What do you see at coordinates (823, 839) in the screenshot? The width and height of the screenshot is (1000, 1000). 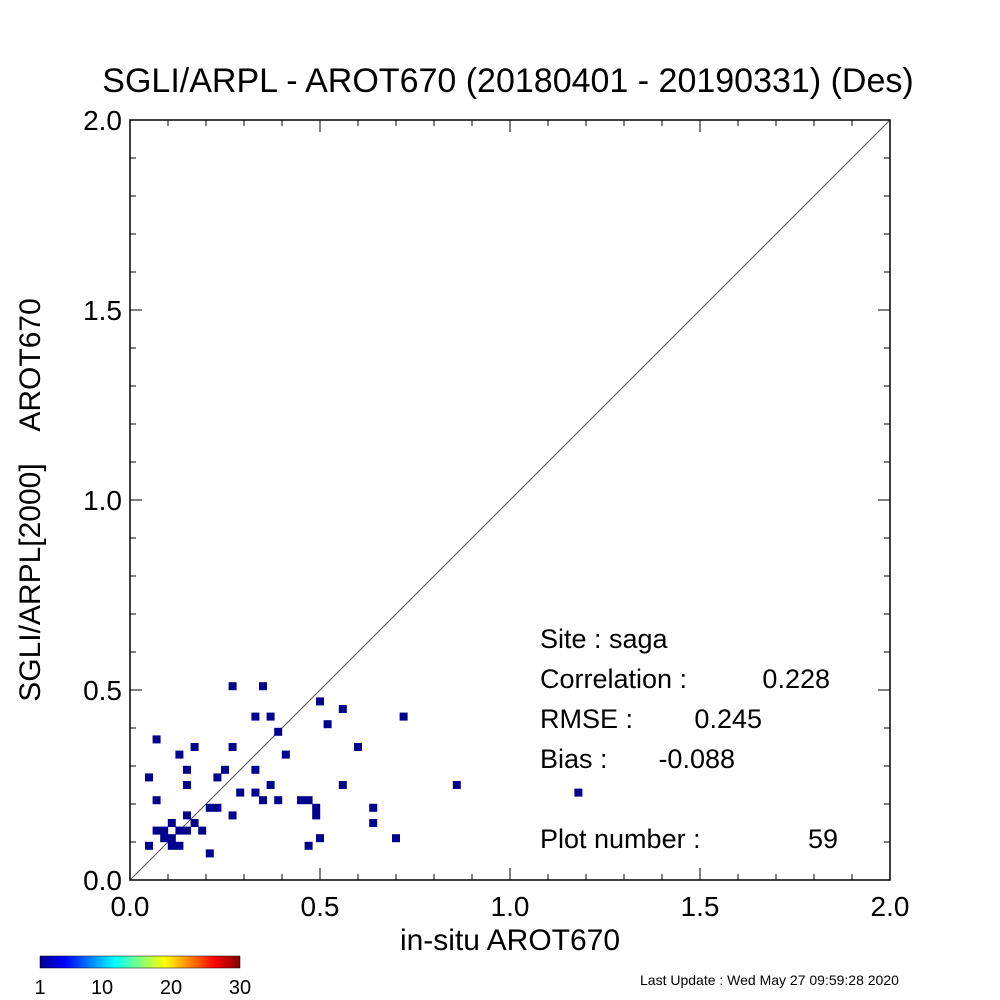 I see `plot-number-value: 59` at bounding box center [823, 839].